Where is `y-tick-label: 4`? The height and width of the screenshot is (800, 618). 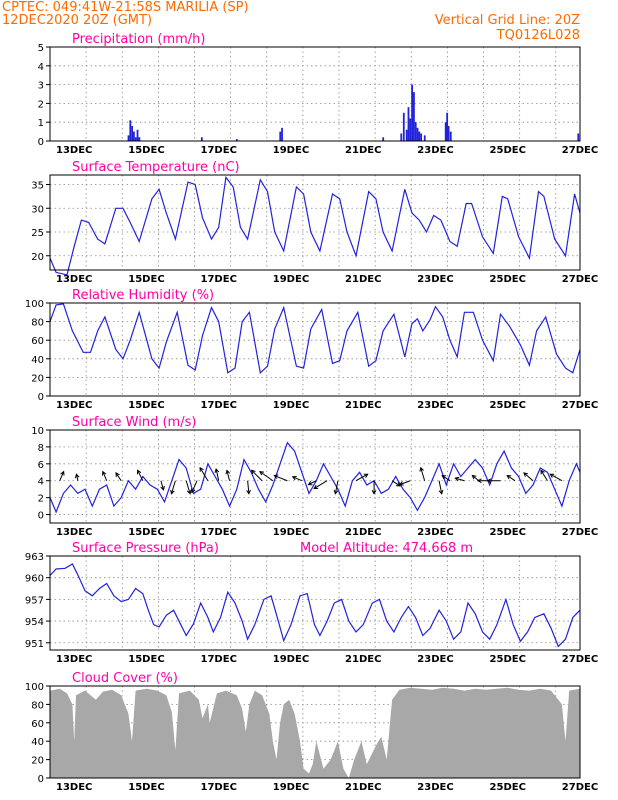 y-tick-label: 4 is located at coordinates (41, 482).